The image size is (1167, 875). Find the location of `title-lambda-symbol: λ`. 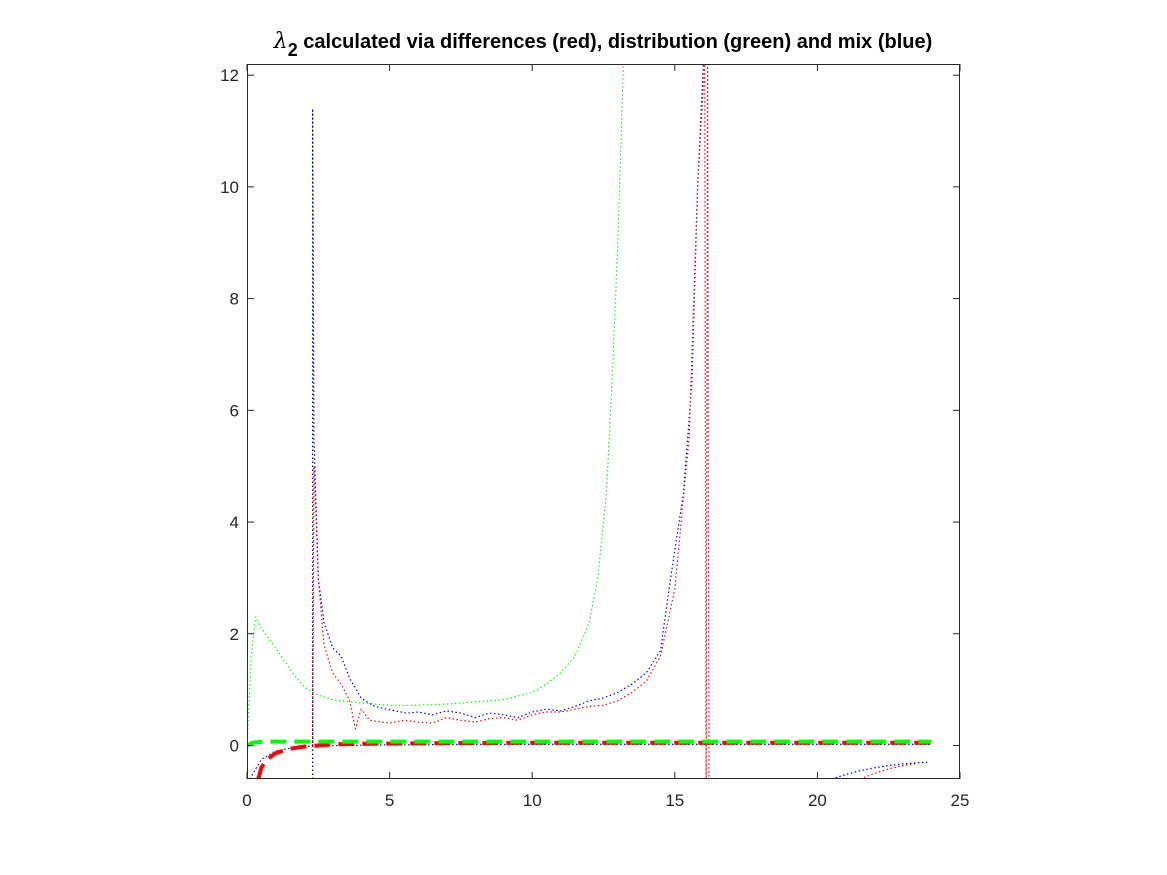

title-lambda-symbol: λ is located at coordinates (280, 41).